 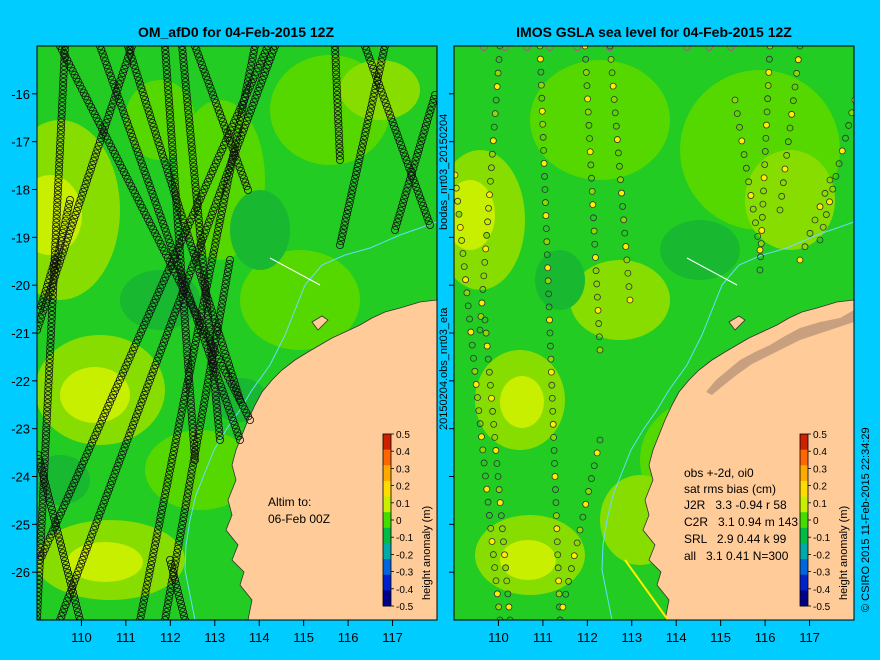 What do you see at coordinates (822, 590) in the screenshot?
I see `colorbar-tick-label: -0.4` at bounding box center [822, 590].